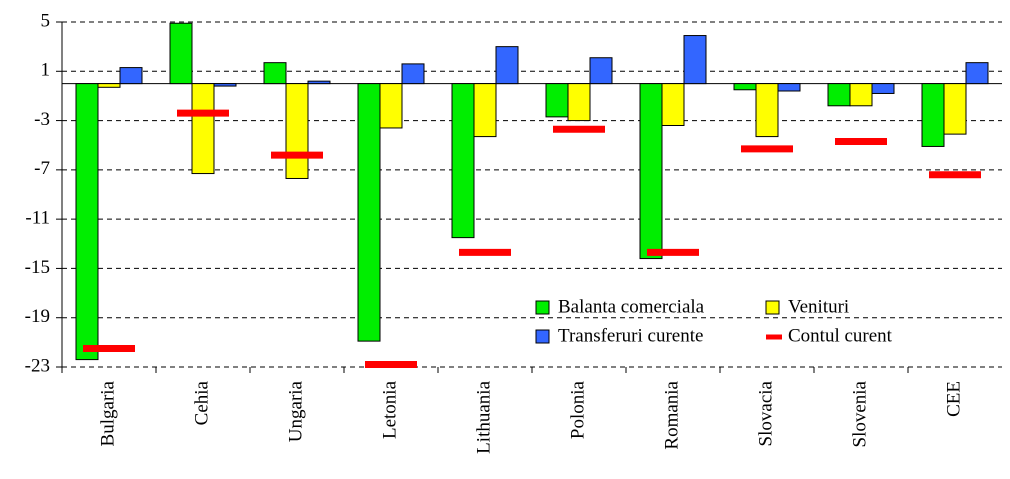 This screenshot has width=1010, height=479. What do you see at coordinates (631, 306) in the screenshot?
I see `legend-label: Balanta comerciala` at bounding box center [631, 306].